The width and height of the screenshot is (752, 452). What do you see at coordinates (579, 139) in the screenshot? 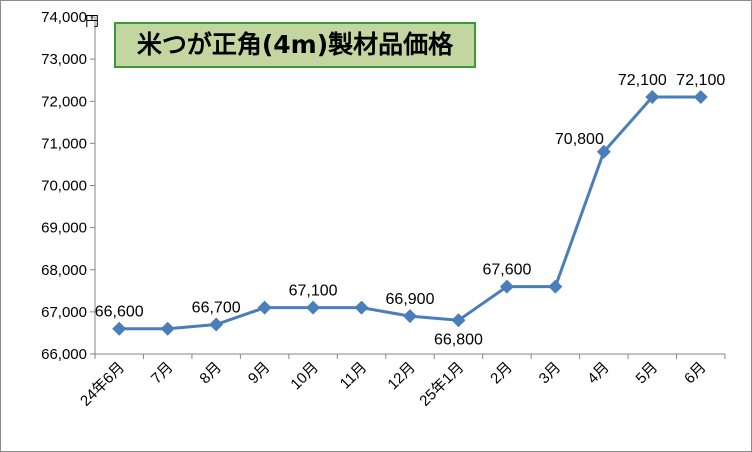
I see `data-label: 70,800` at bounding box center [579, 139].